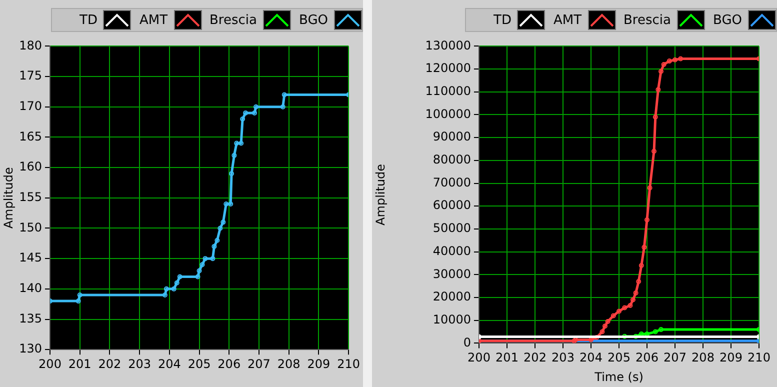 This screenshot has width=777, height=387. I want to click on y-tick-label: 50000, so click(451, 228).